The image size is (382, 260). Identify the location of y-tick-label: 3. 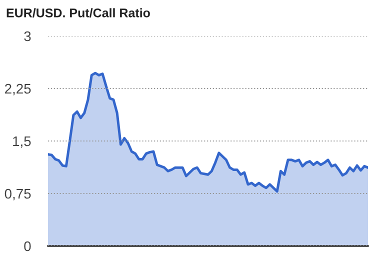
(27, 36).